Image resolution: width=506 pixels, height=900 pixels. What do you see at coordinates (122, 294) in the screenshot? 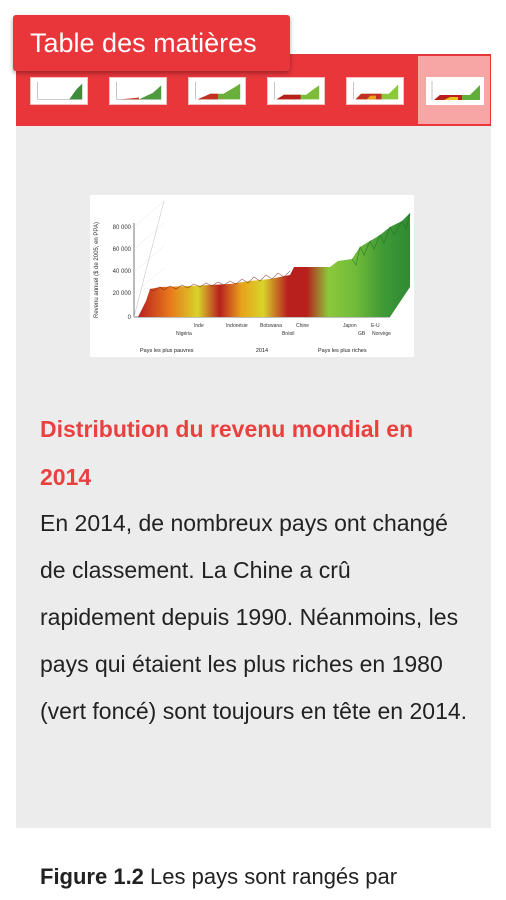
I see `y-tick-20000: 20 000` at bounding box center [122, 294].